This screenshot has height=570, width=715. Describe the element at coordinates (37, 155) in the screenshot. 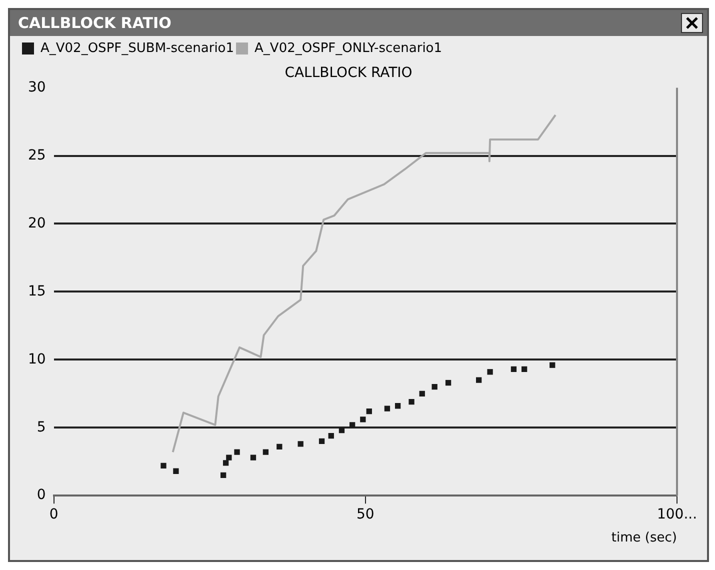

I see `y-tick-label: 25` at that location.